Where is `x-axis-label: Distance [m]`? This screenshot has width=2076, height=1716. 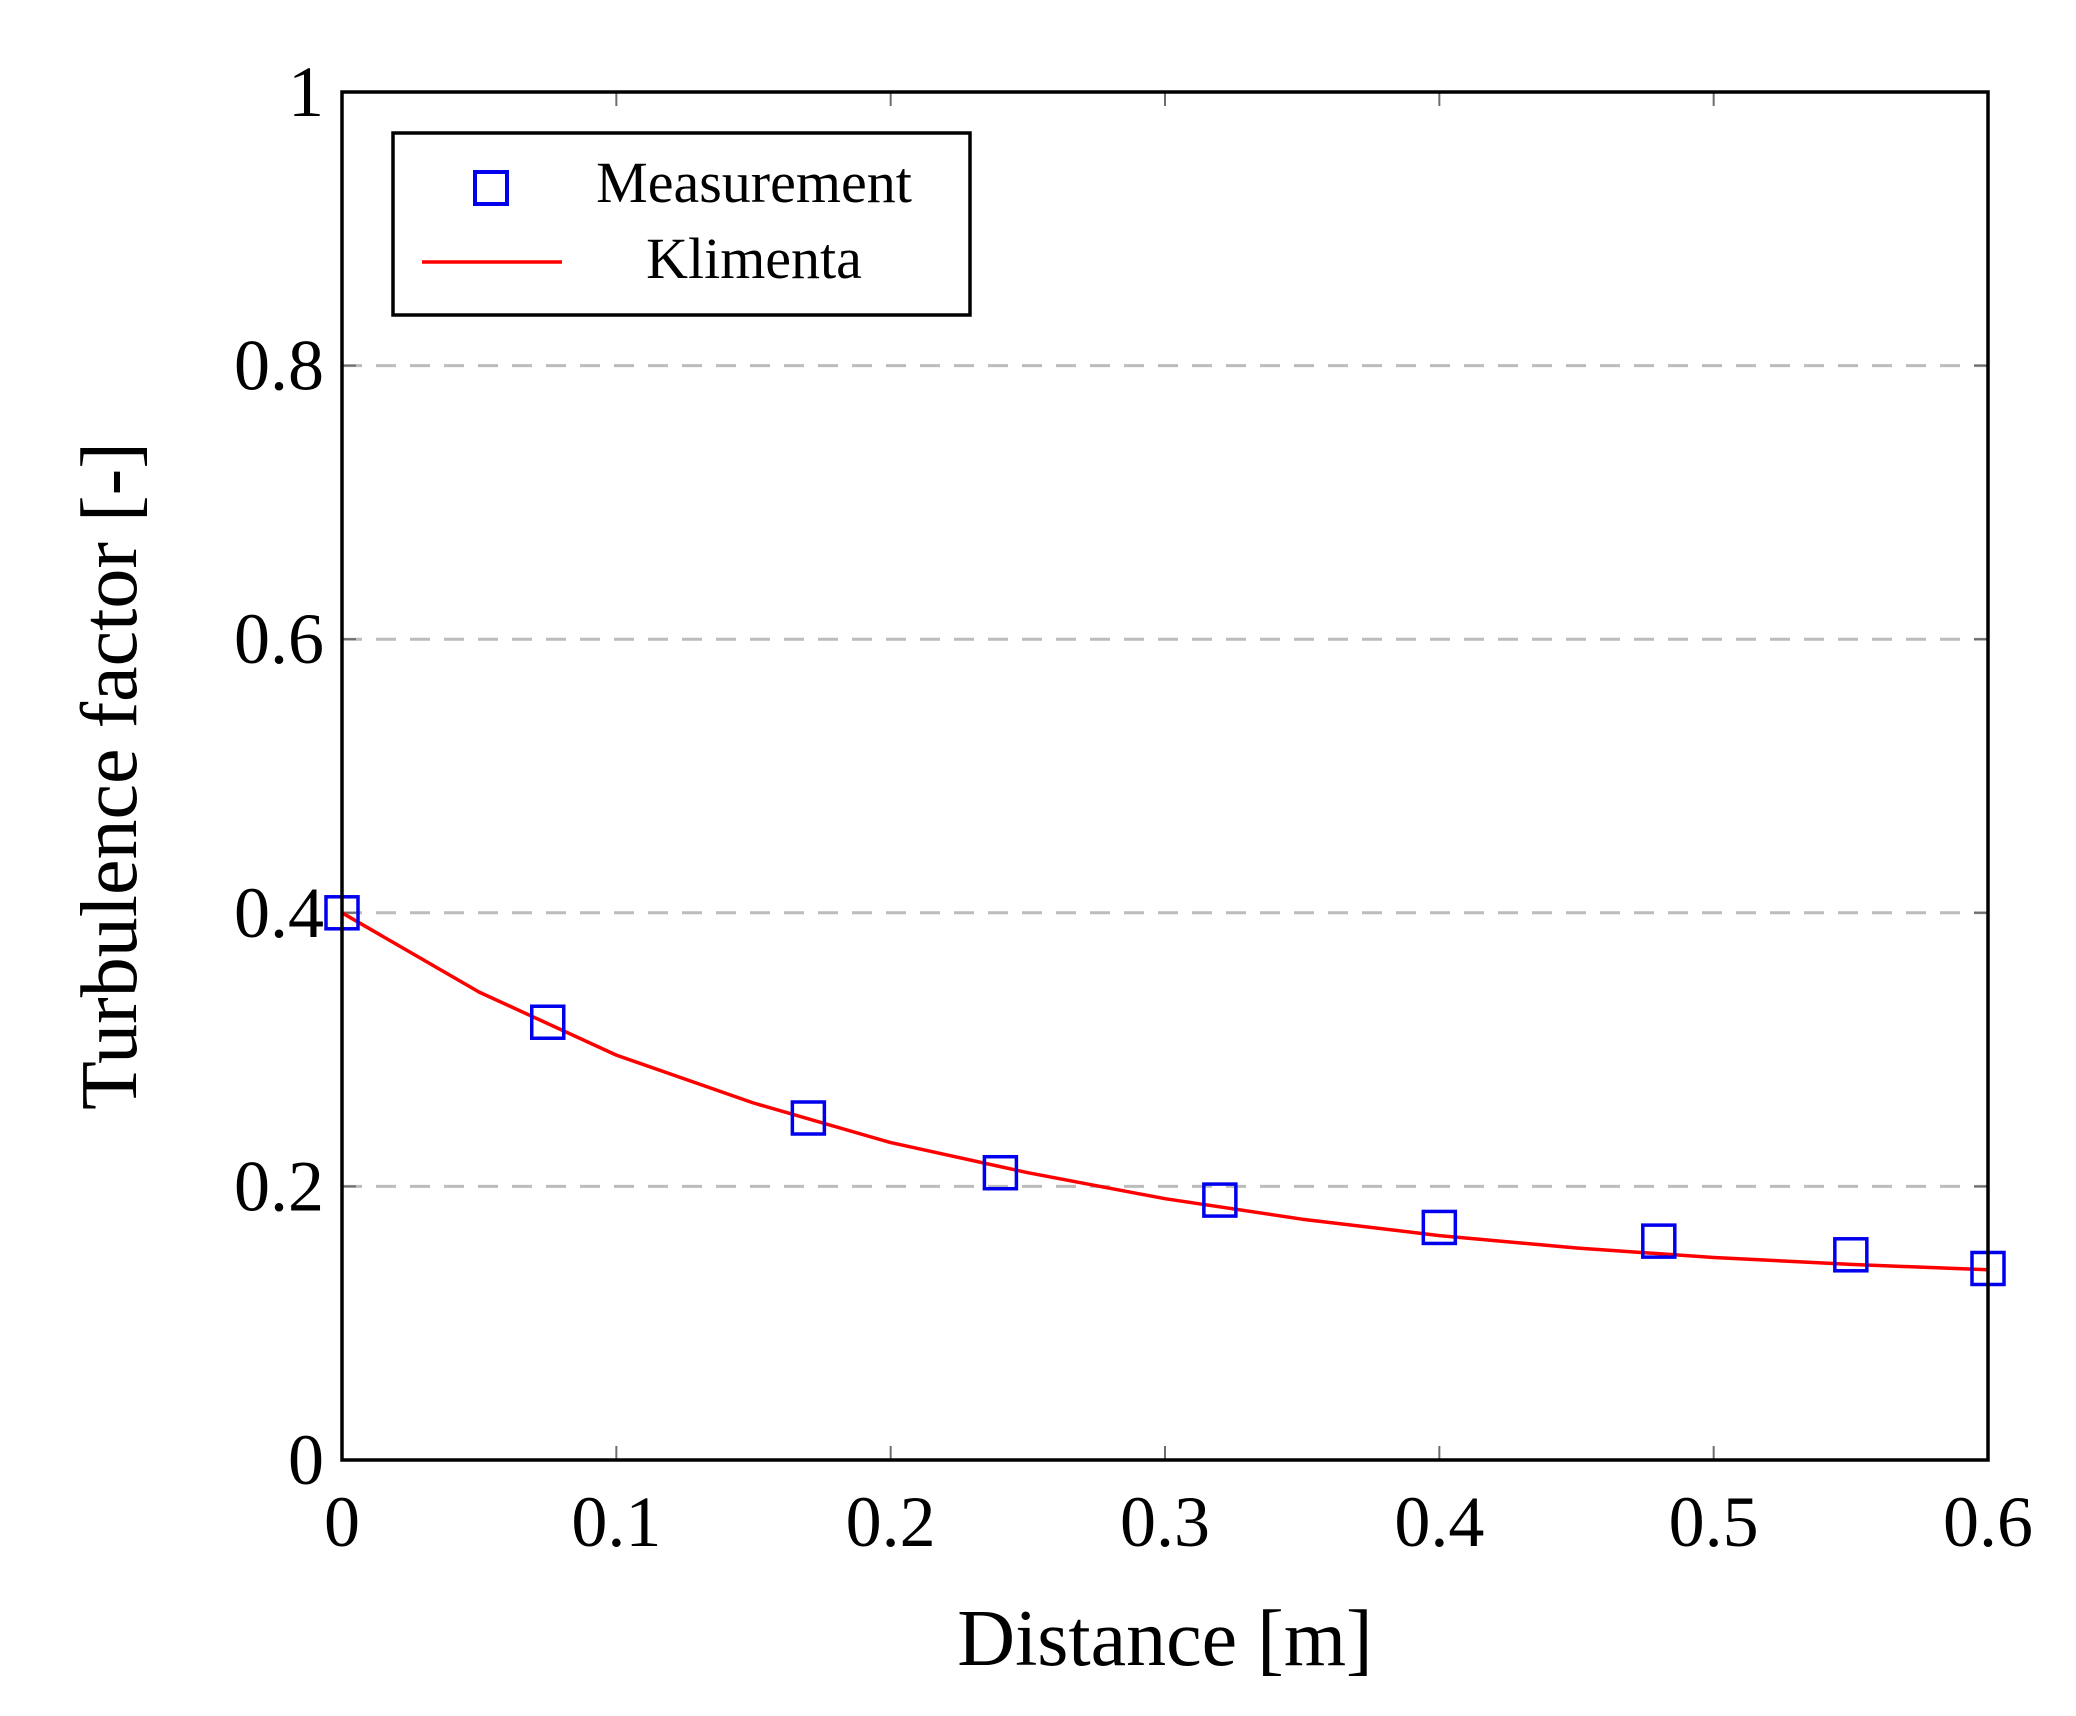
x-axis-label: Distance [m] is located at coordinates (1164, 1639).